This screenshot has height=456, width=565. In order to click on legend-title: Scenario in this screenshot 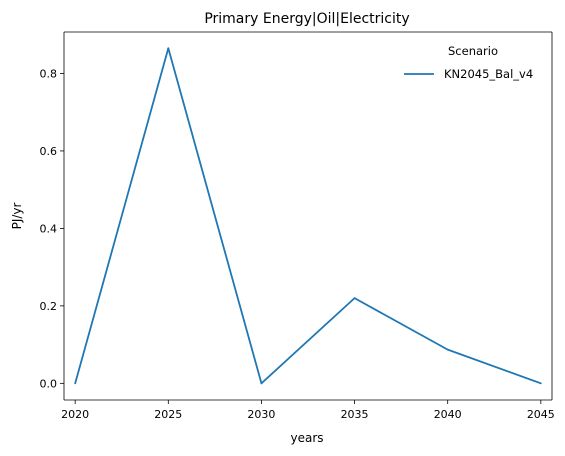, I will do `click(473, 51)`.